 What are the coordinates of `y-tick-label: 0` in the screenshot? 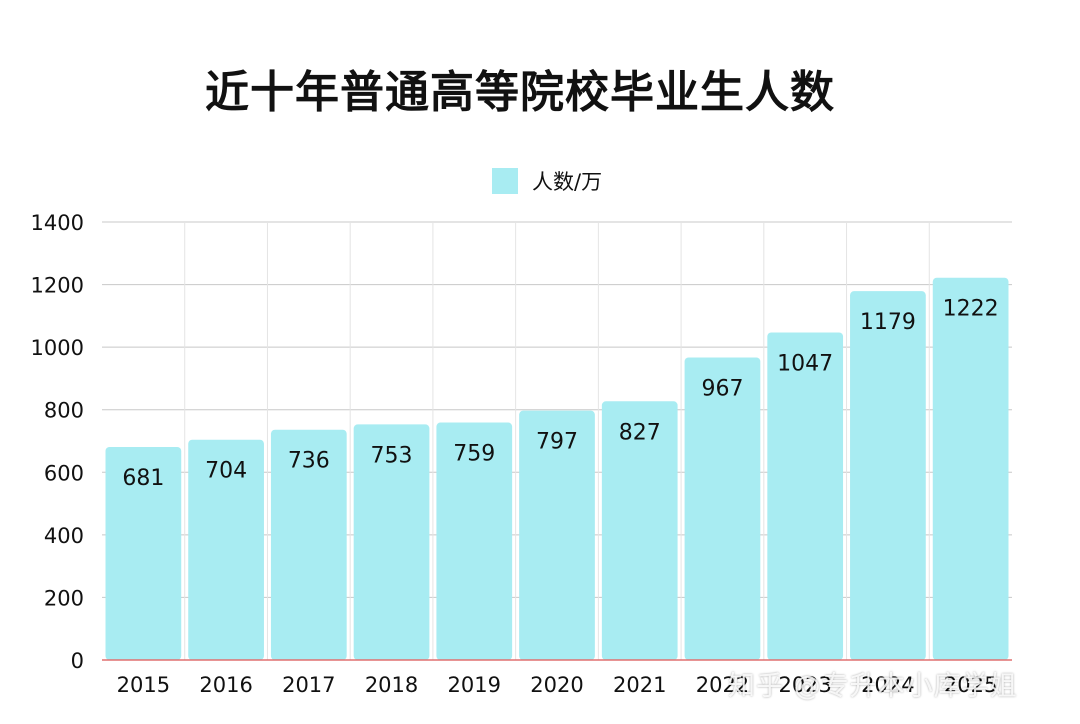 It's located at (77, 661).